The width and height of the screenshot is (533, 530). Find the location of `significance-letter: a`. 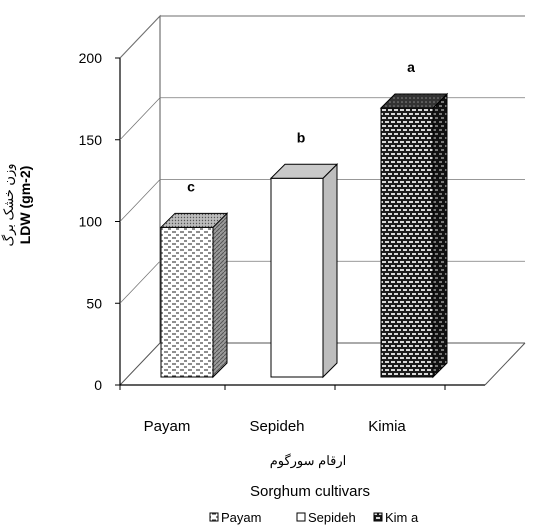

significance-letter: a is located at coordinates (411, 67).